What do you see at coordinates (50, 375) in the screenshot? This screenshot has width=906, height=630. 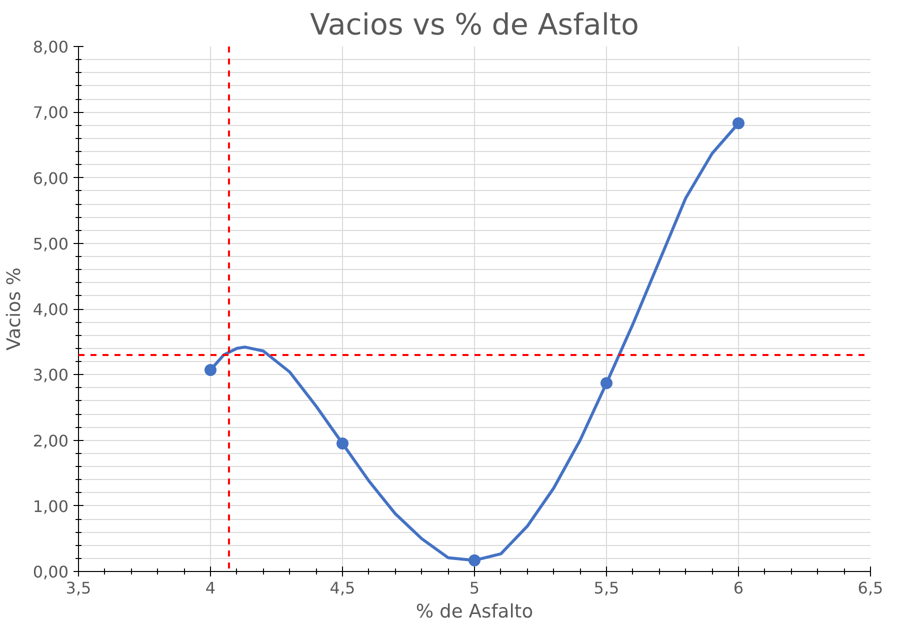 I see `y-tick-label: 3,00` at bounding box center [50, 375].